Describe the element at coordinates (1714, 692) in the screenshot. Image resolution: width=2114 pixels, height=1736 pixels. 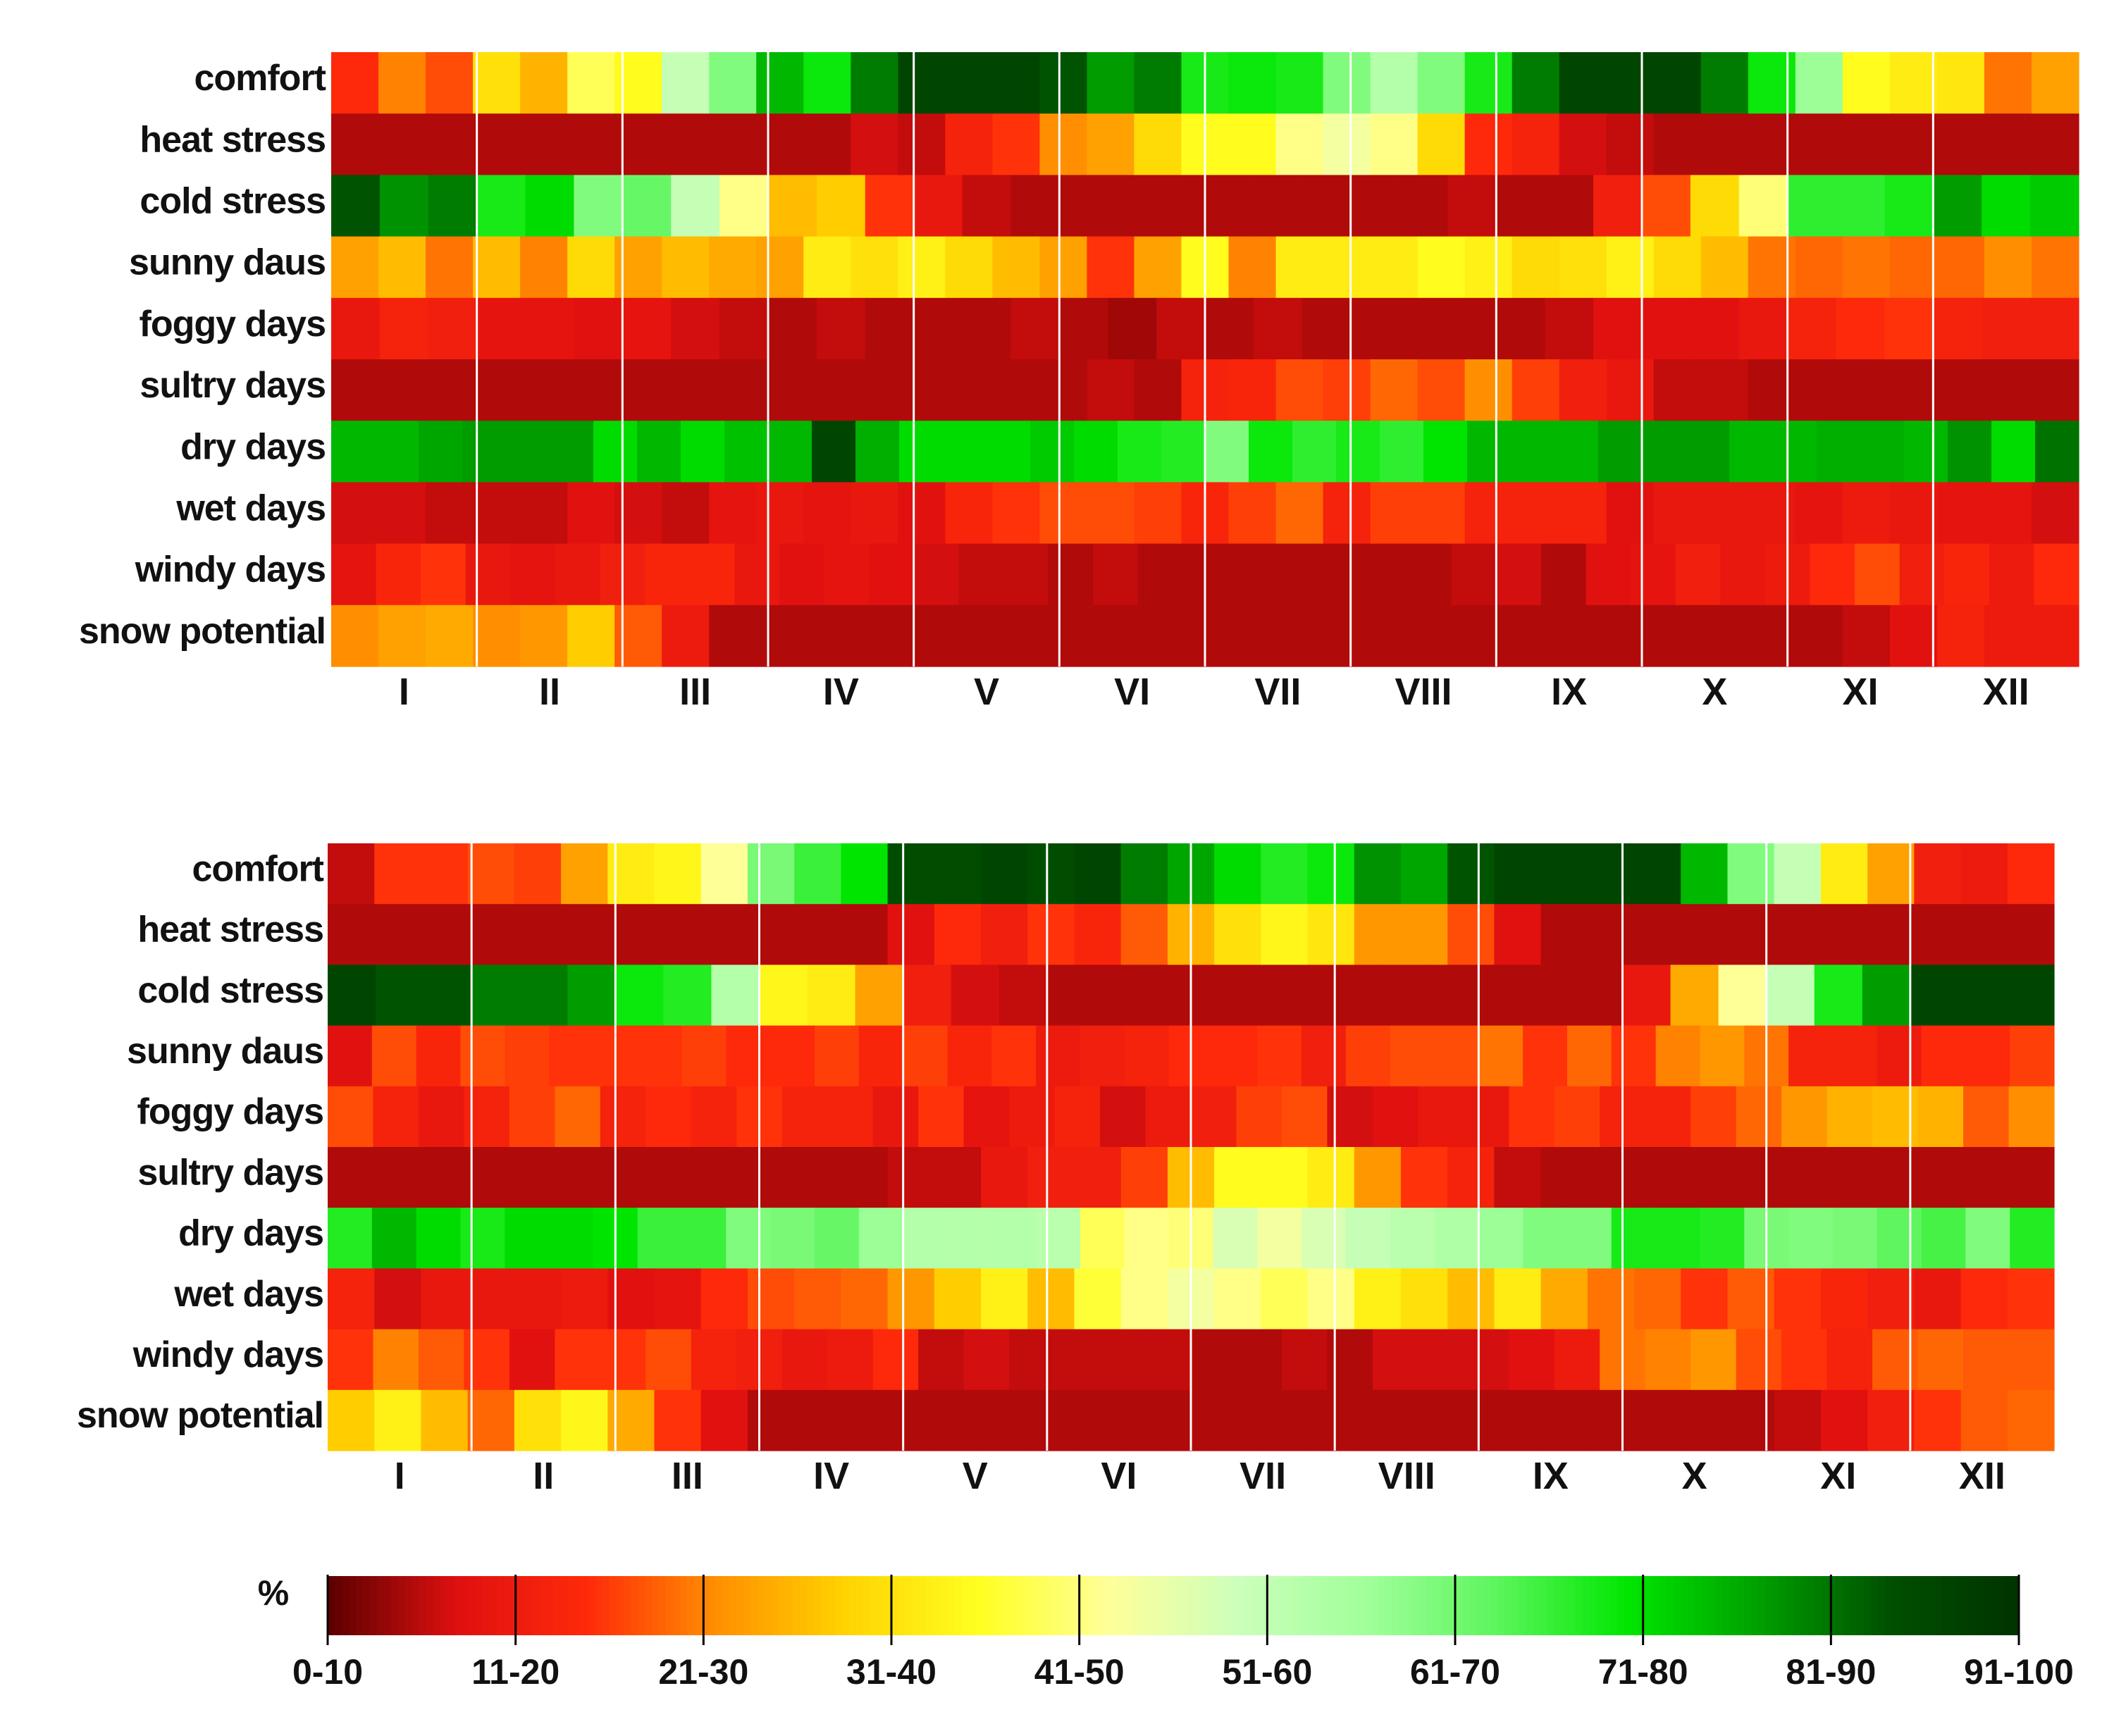
I see `month-label: X` at that location.